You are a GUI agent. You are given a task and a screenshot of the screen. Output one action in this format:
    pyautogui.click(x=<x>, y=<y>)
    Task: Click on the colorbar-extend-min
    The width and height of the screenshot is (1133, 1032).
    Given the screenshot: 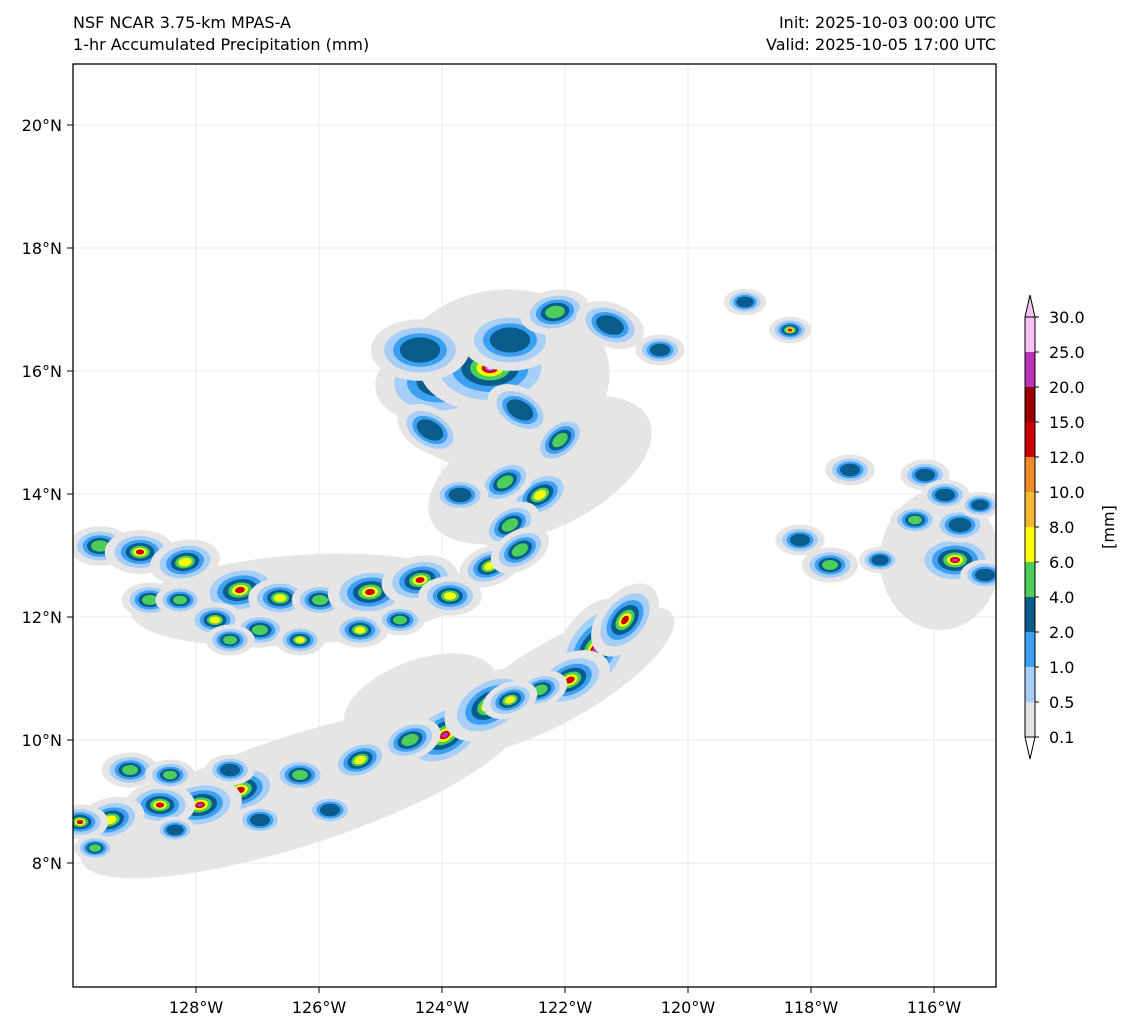 What is the action you would take?
    pyautogui.click(x=1030, y=748)
    